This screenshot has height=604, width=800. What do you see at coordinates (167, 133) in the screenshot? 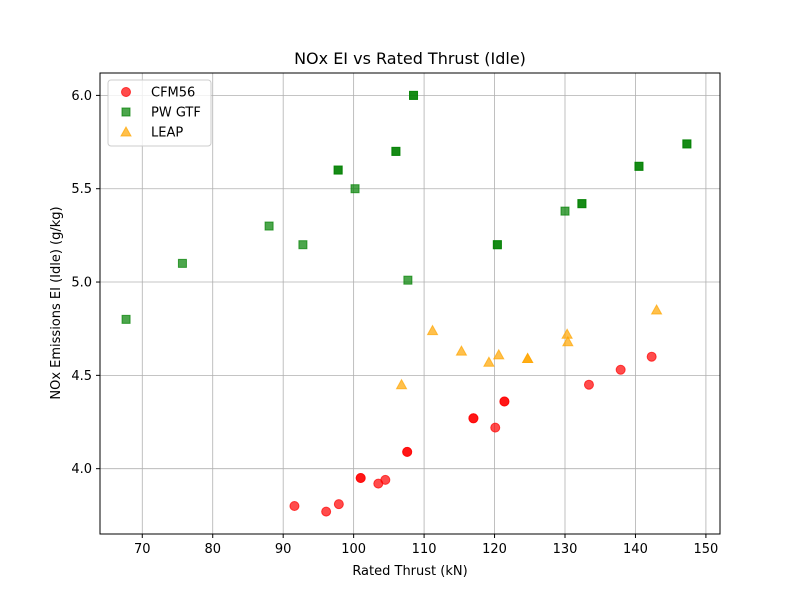
I see `legend-label-leap: LEAP` at bounding box center [167, 133].